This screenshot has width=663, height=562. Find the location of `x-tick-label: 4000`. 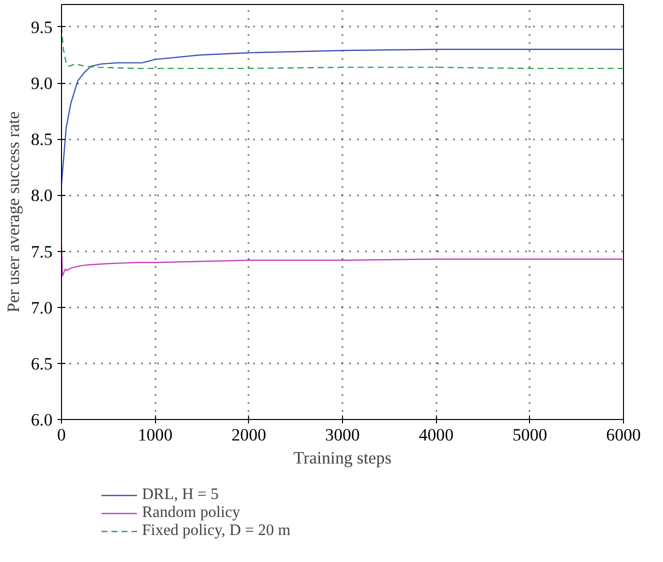

x-tick-label: 4000 is located at coordinates (436, 435).